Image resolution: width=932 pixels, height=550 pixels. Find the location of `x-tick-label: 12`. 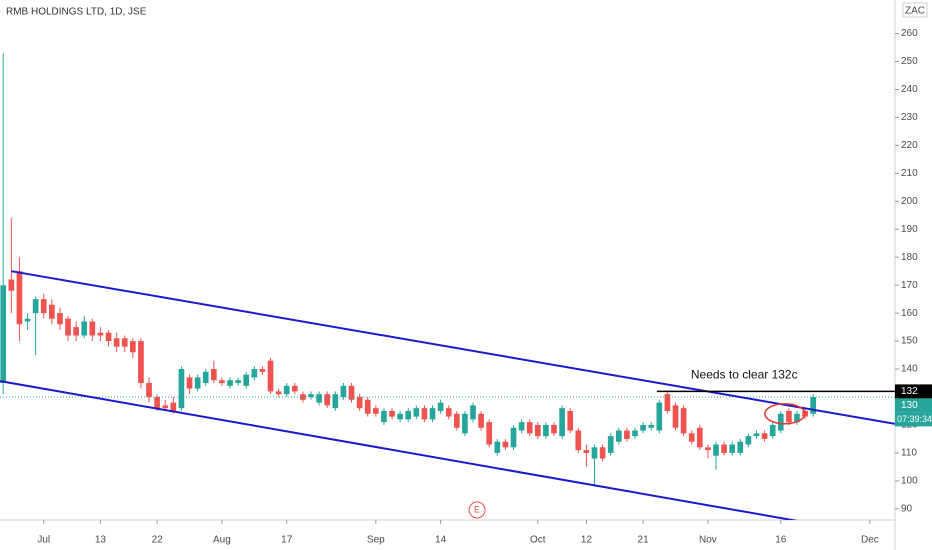

x-tick-label: 12 is located at coordinates (587, 540).